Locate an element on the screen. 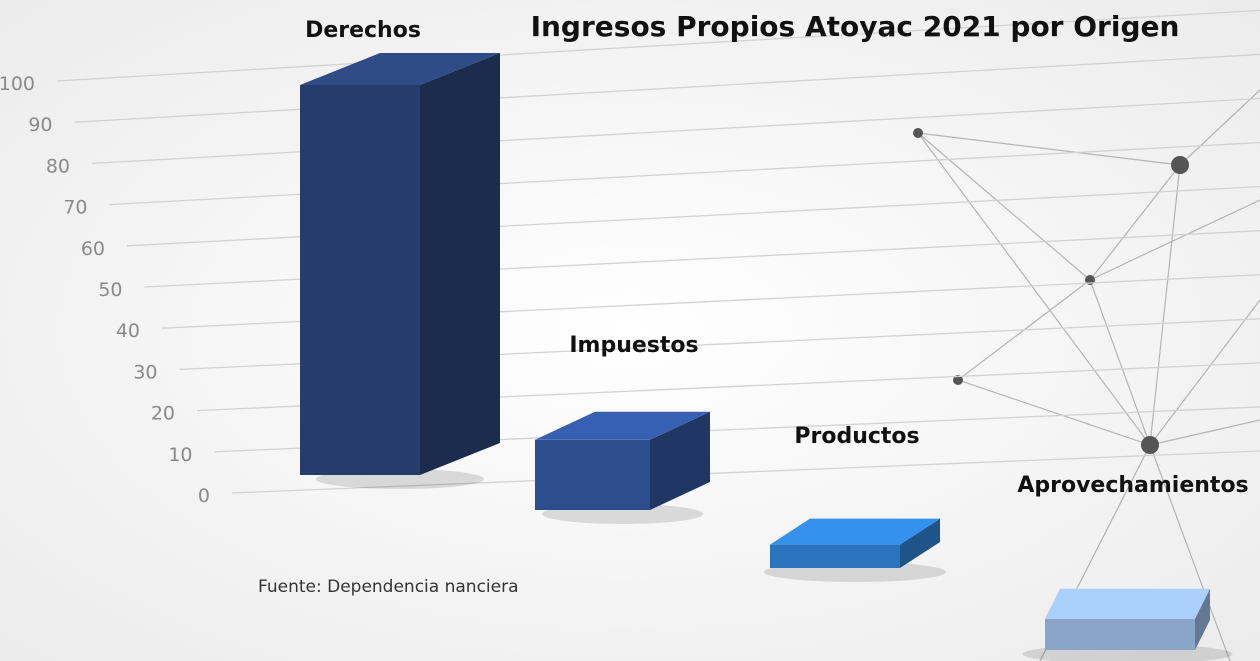 This screenshot has width=1260, height=661. y-tick-label: 80 is located at coordinates (58, 166).